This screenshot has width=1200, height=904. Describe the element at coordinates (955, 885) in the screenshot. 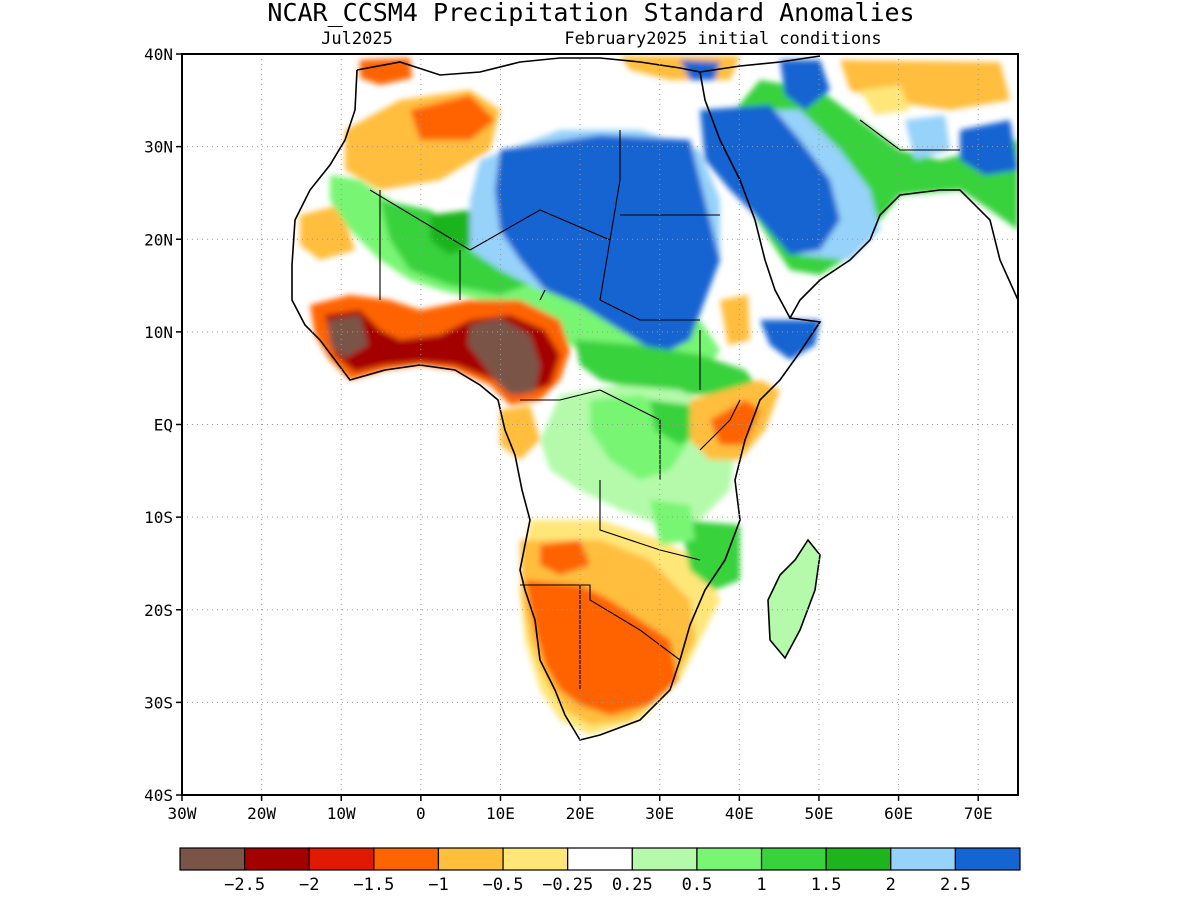

I see `colorbar-label: 2.5` at that location.